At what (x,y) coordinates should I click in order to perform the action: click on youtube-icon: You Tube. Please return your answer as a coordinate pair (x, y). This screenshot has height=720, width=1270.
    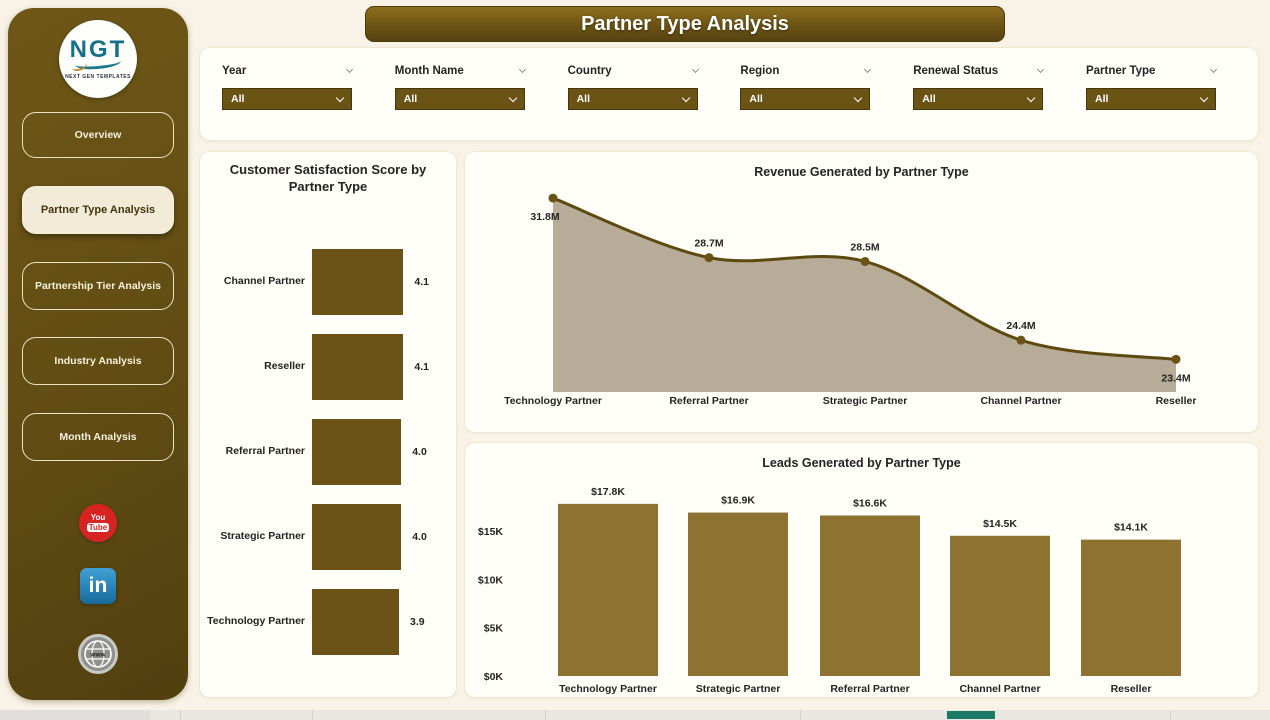
    Looking at the image, I should click on (98, 523).